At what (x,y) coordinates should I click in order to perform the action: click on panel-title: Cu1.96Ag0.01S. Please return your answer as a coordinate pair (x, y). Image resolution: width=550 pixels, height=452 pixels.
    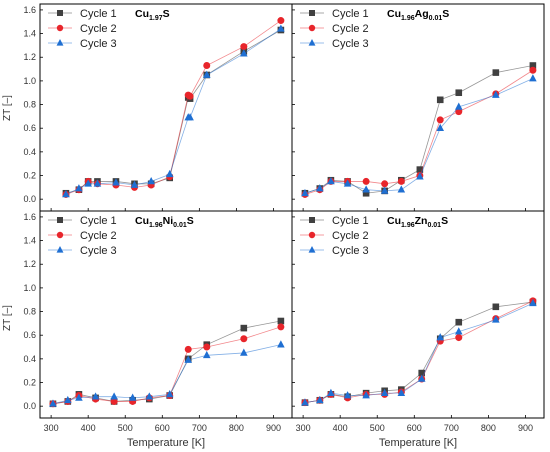
    Looking at the image, I should click on (418, 15).